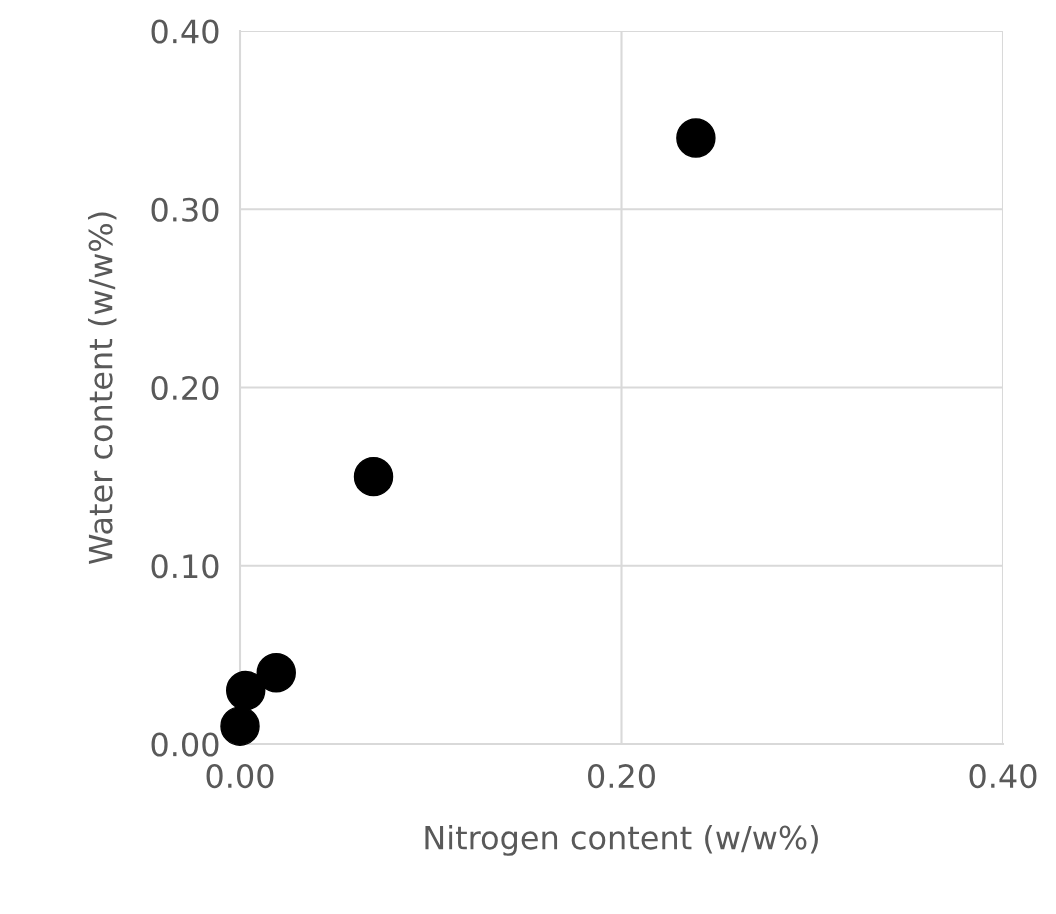 The width and height of the screenshot is (1056, 914). What do you see at coordinates (240, 776) in the screenshot?
I see `x-tick-label: 0.00` at bounding box center [240, 776].